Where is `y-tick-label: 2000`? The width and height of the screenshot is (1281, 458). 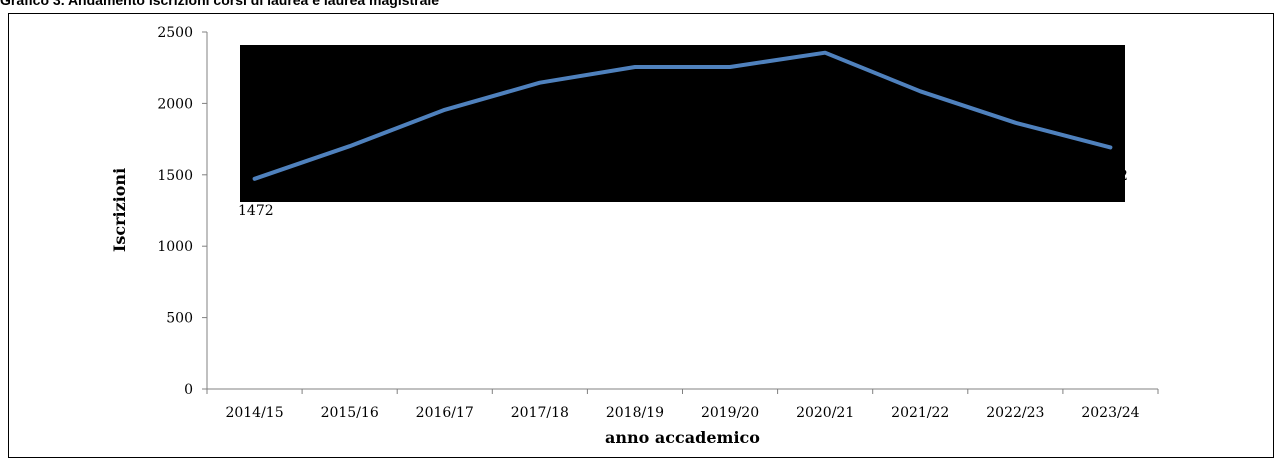 y-tick-label: 2000 is located at coordinates (175, 104).